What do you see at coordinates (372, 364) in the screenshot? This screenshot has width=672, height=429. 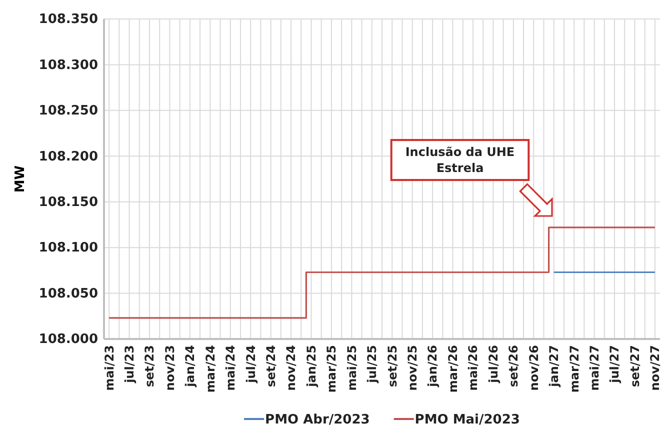 I see `x-tick-label: jul/25` at bounding box center [372, 364].